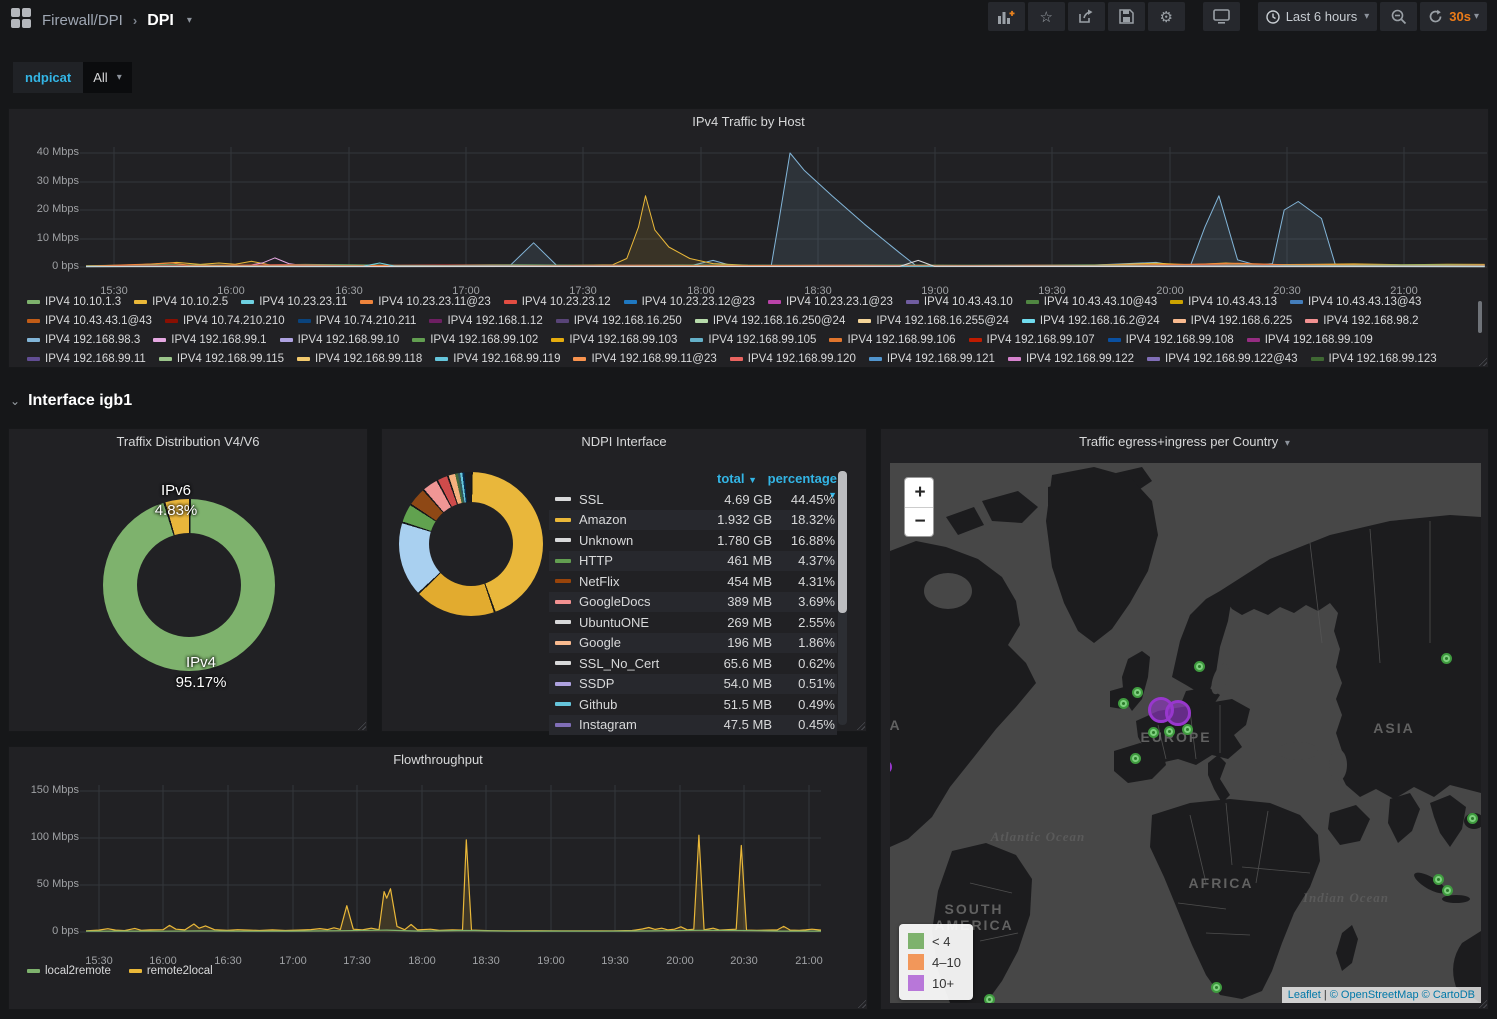  Describe the element at coordinates (1031, 339) in the screenshot. I see `legend-item: IPV4 192.168.99.107` at that location.